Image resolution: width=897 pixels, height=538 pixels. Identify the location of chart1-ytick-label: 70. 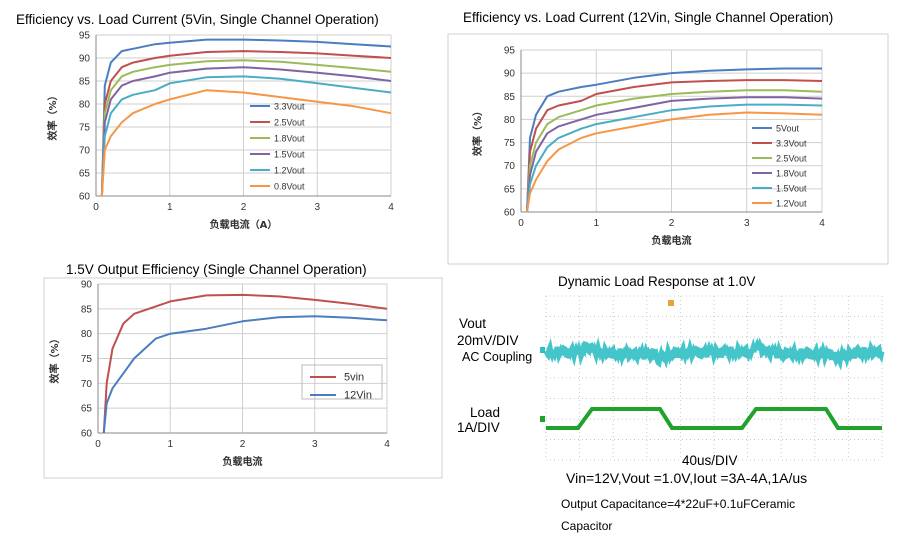
(85, 151).